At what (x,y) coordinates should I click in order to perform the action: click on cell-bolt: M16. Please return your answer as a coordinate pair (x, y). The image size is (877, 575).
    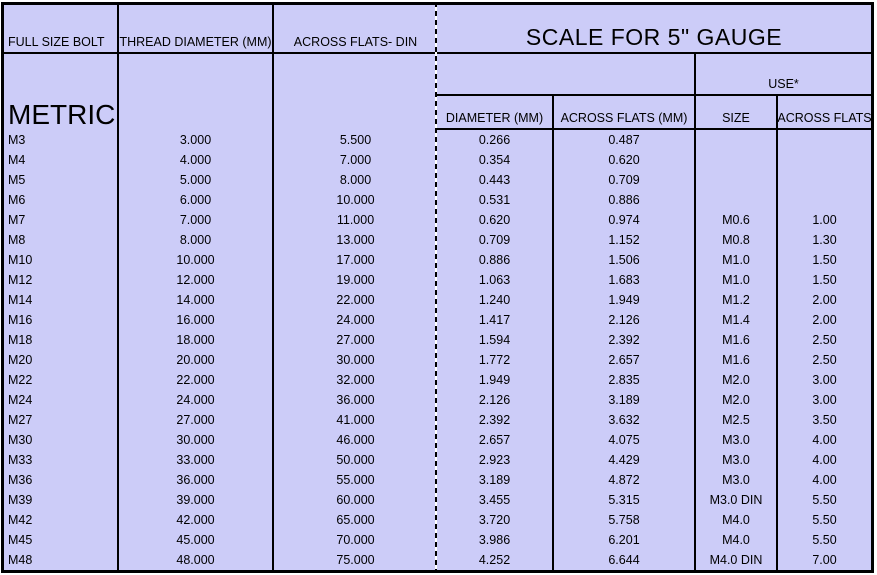
    Looking at the image, I should click on (20, 319).